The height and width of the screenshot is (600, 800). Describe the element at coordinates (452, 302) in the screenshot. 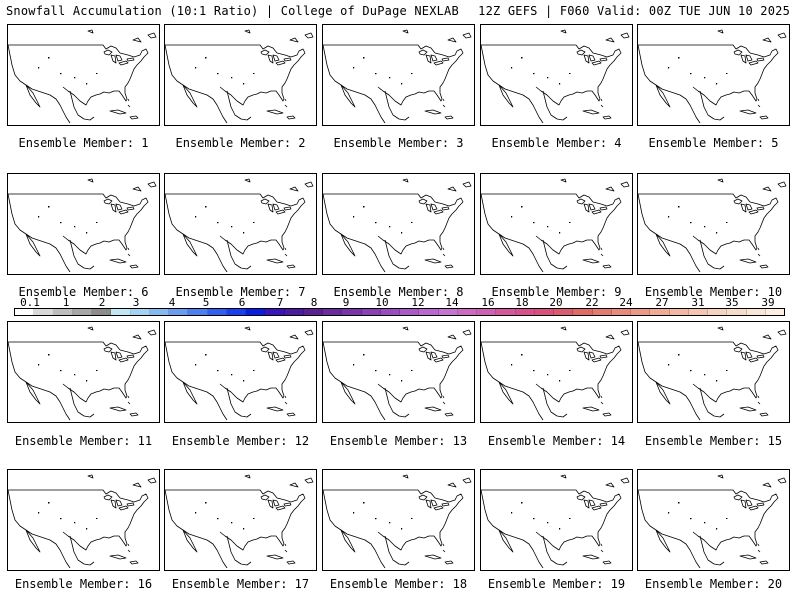

I see `colorbar-tick-label: 14` at that location.